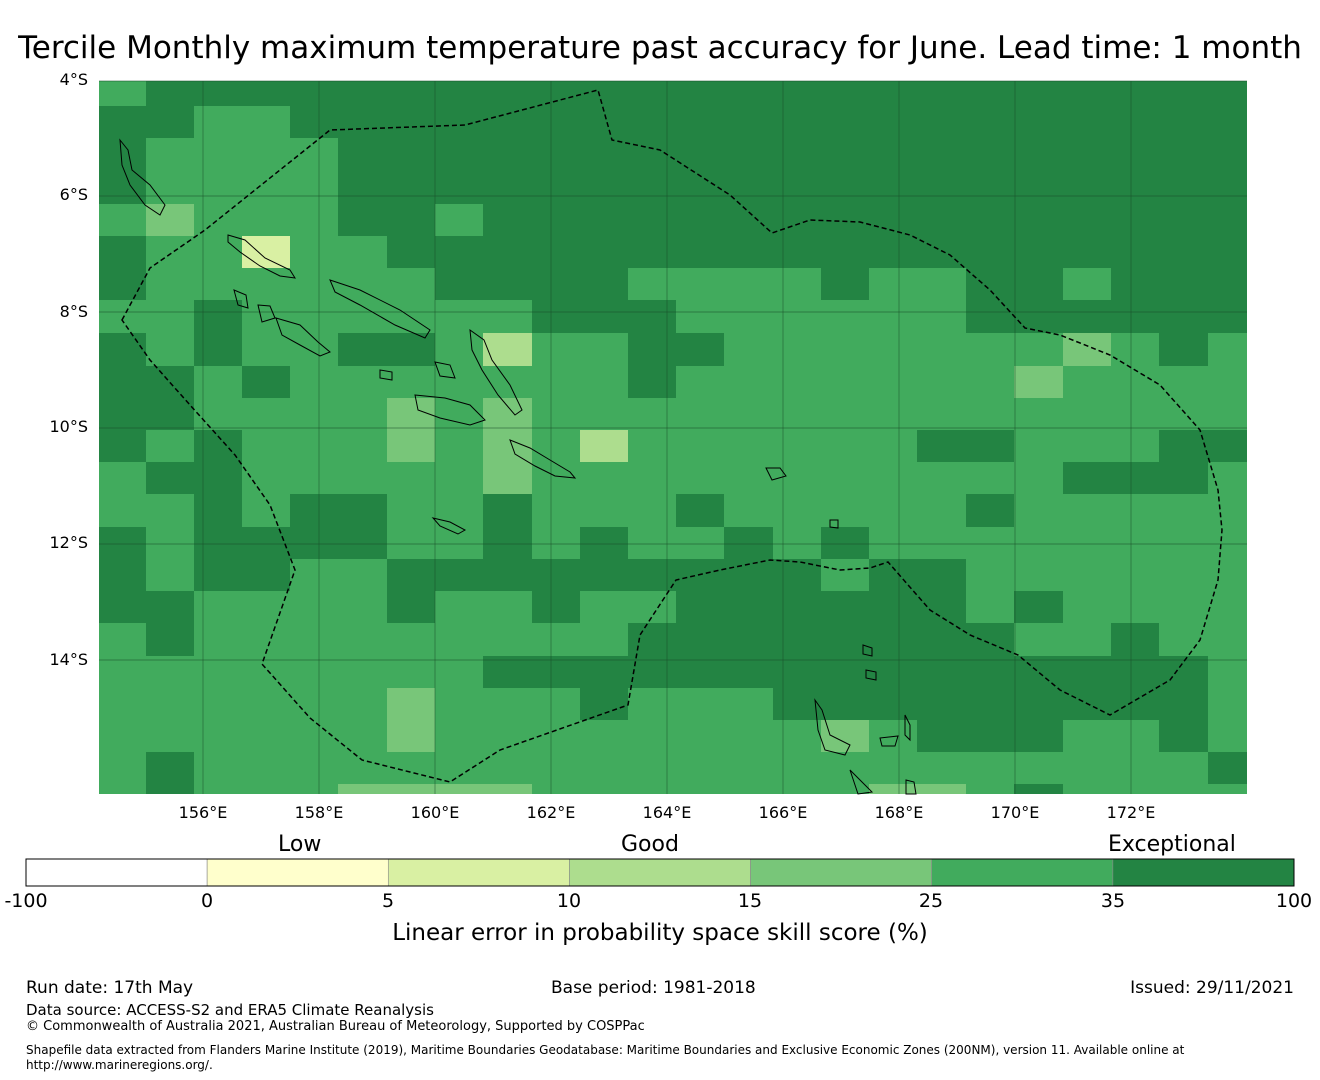 The image size is (1320, 1080). What do you see at coordinates (569, 901) in the screenshot?
I see `colorbar-tick: 10` at bounding box center [569, 901].